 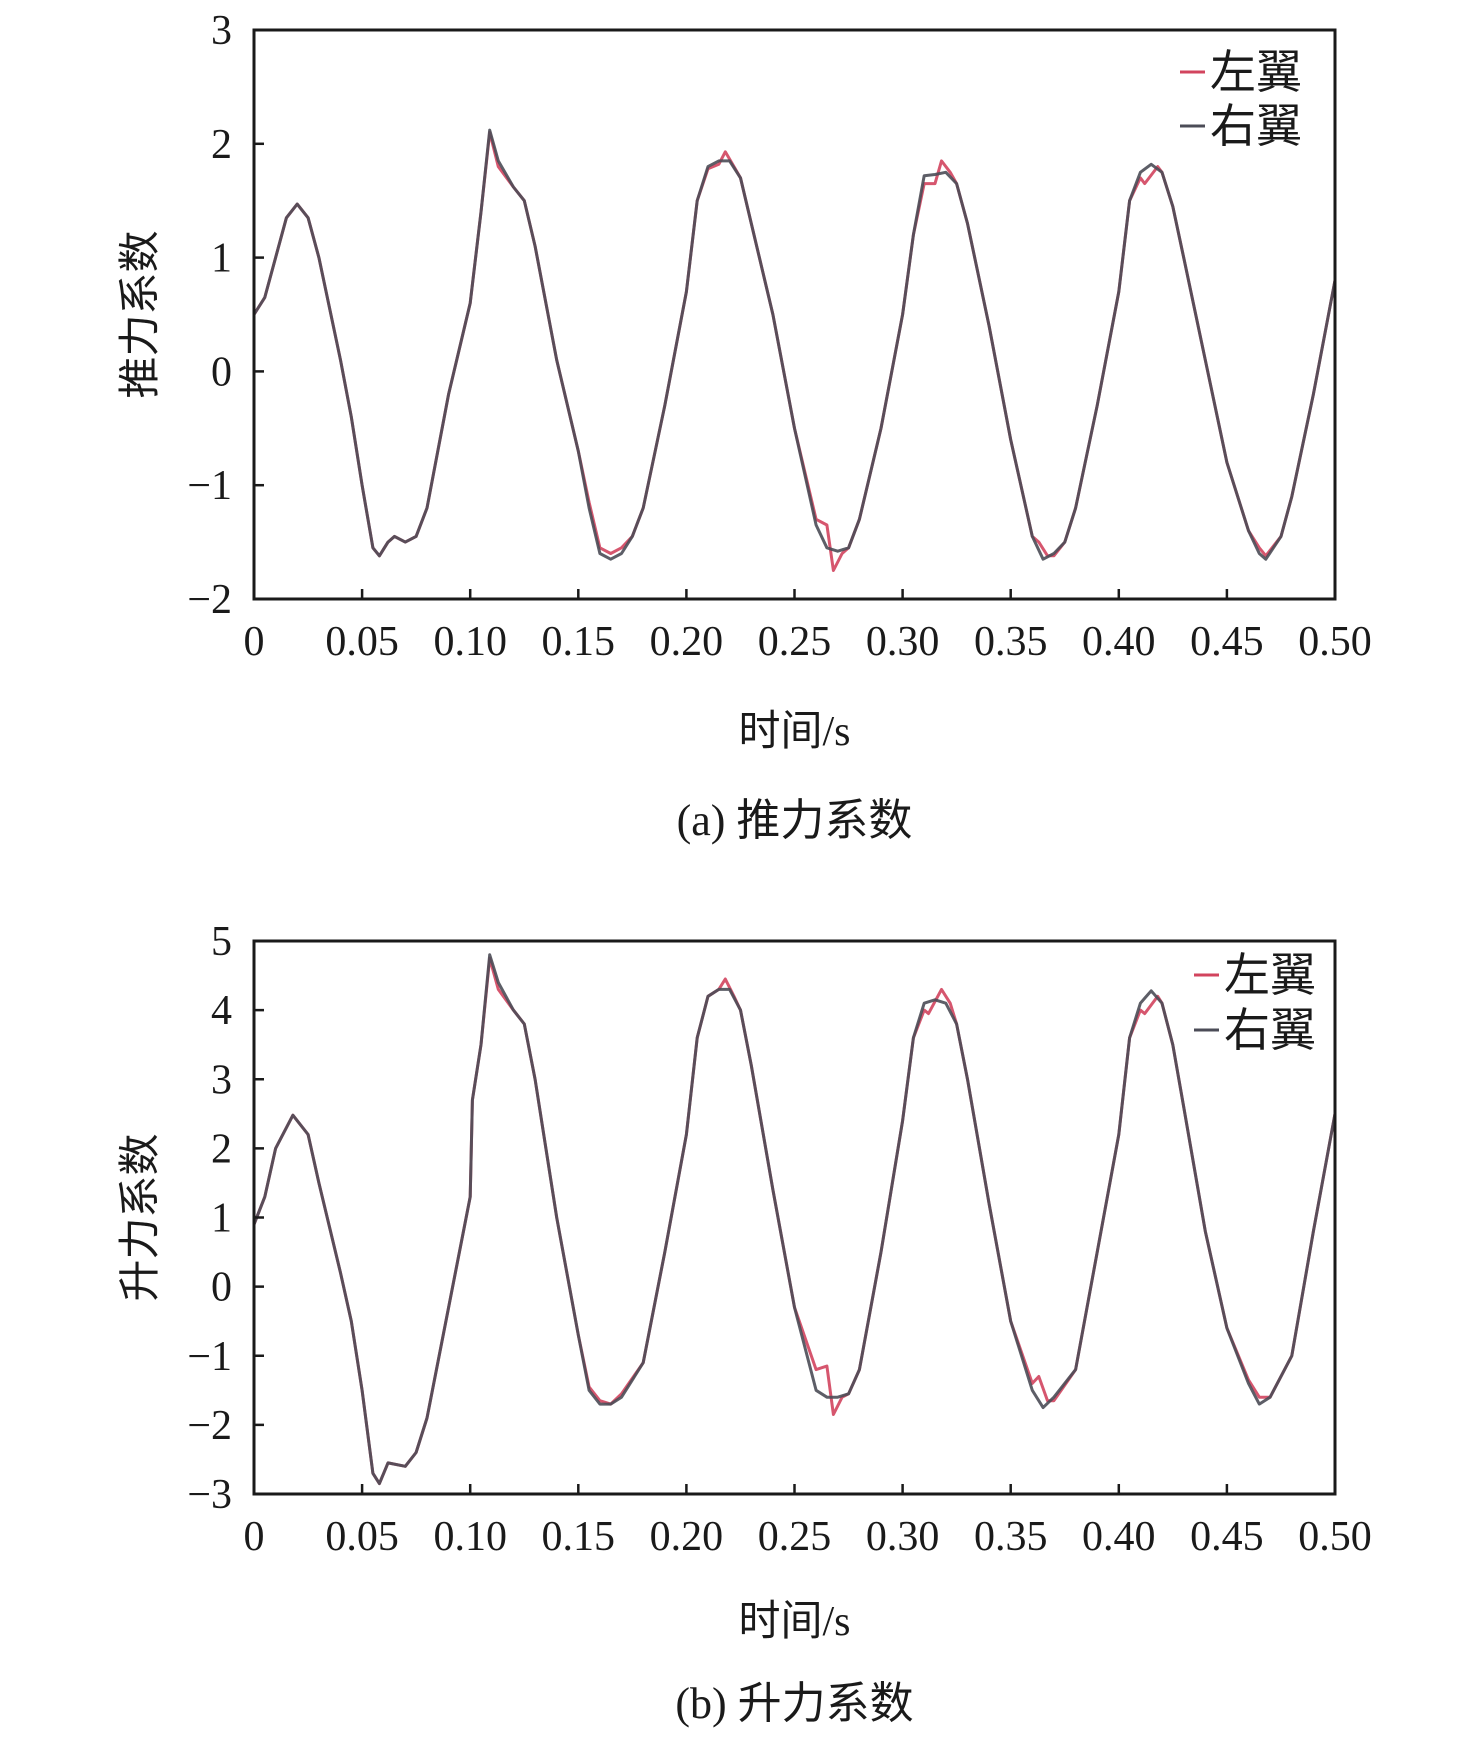 What do you see at coordinates (221, 1011) in the screenshot?
I see `y-tick-label: 4` at bounding box center [221, 1011].